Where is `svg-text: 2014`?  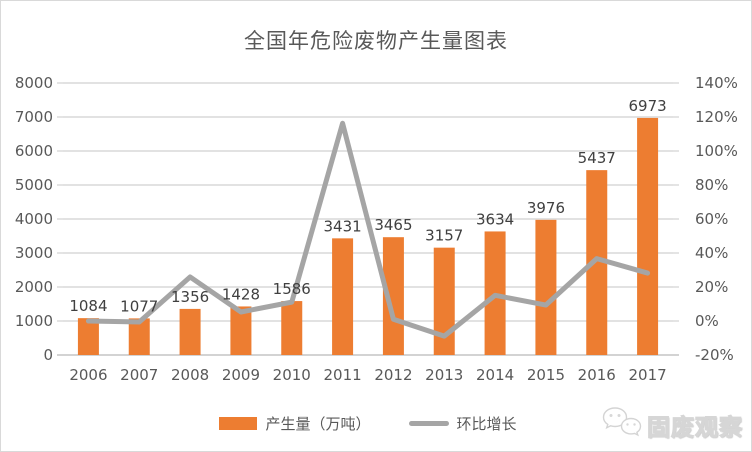 svg-text: 2014 is located at coordinates (495, 375).